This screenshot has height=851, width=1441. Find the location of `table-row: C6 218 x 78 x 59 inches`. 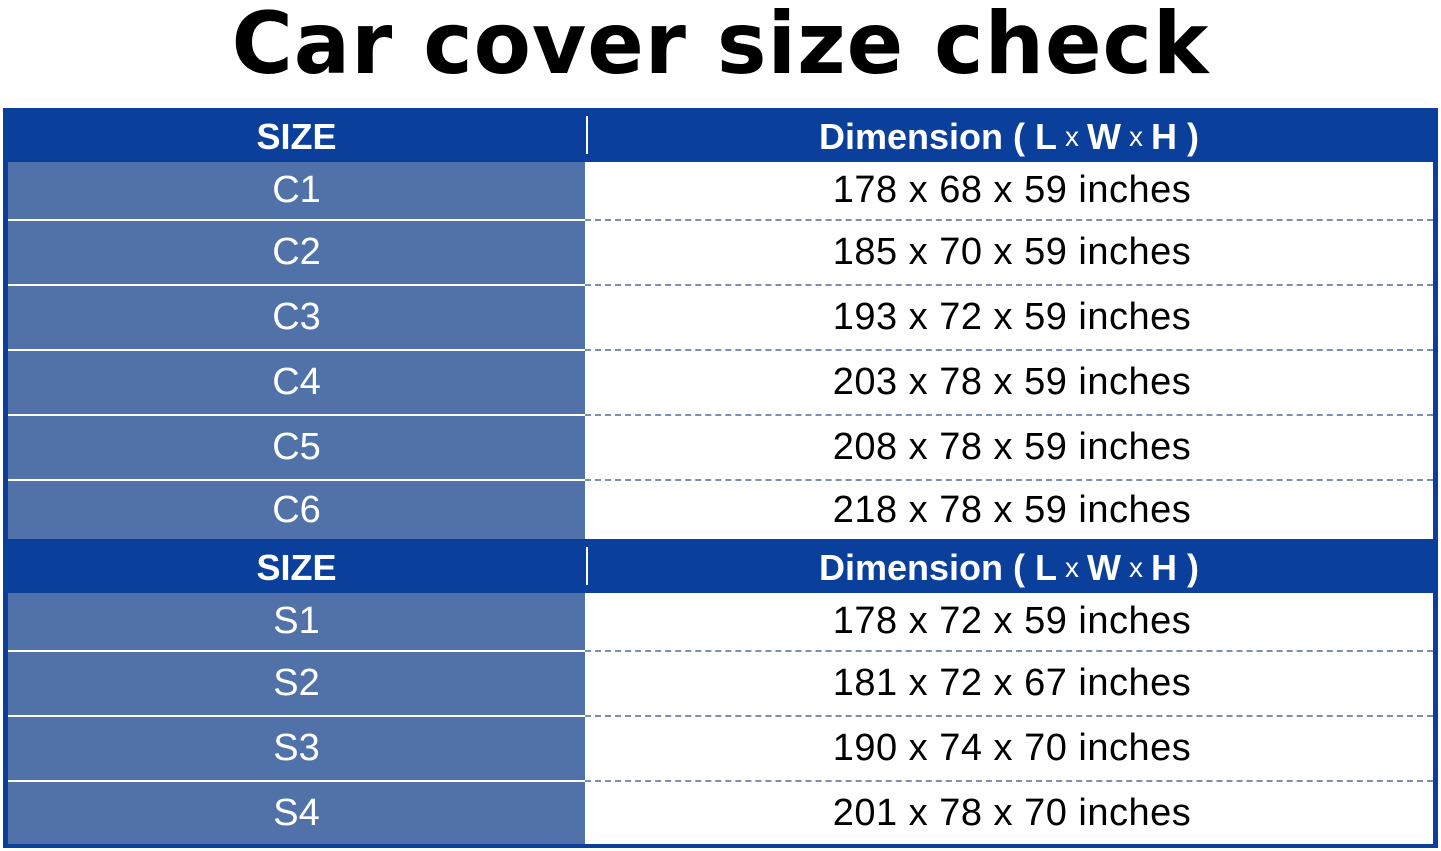

table-row: C6 218 x 78 x 59 inches is located at coordinates (720, 510).